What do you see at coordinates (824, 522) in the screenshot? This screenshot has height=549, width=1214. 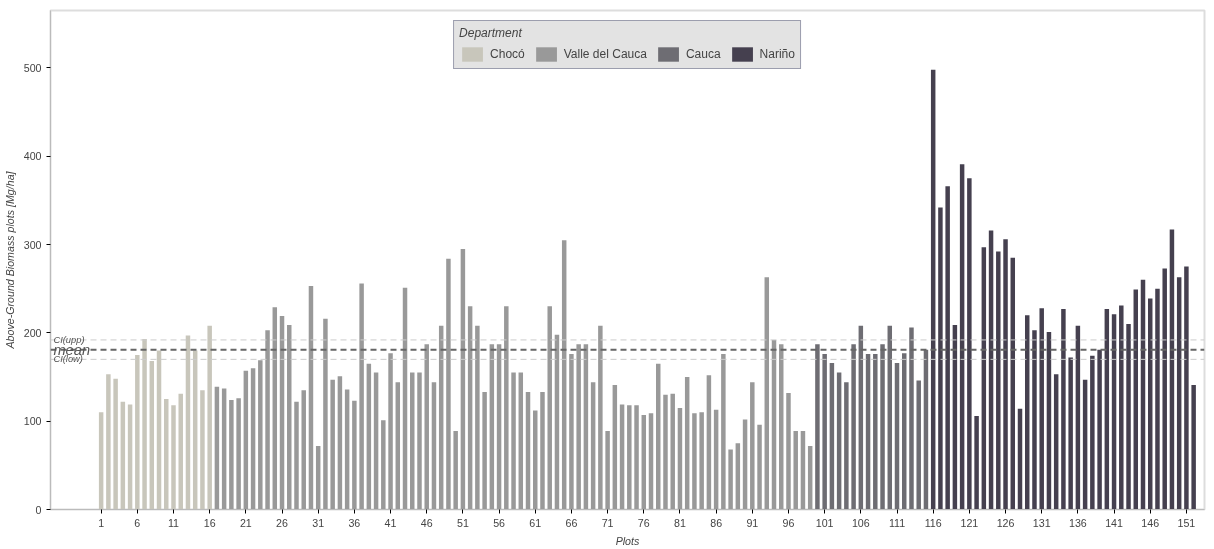 I see `x-tick-label: 101` at bounding box center [824, 522].